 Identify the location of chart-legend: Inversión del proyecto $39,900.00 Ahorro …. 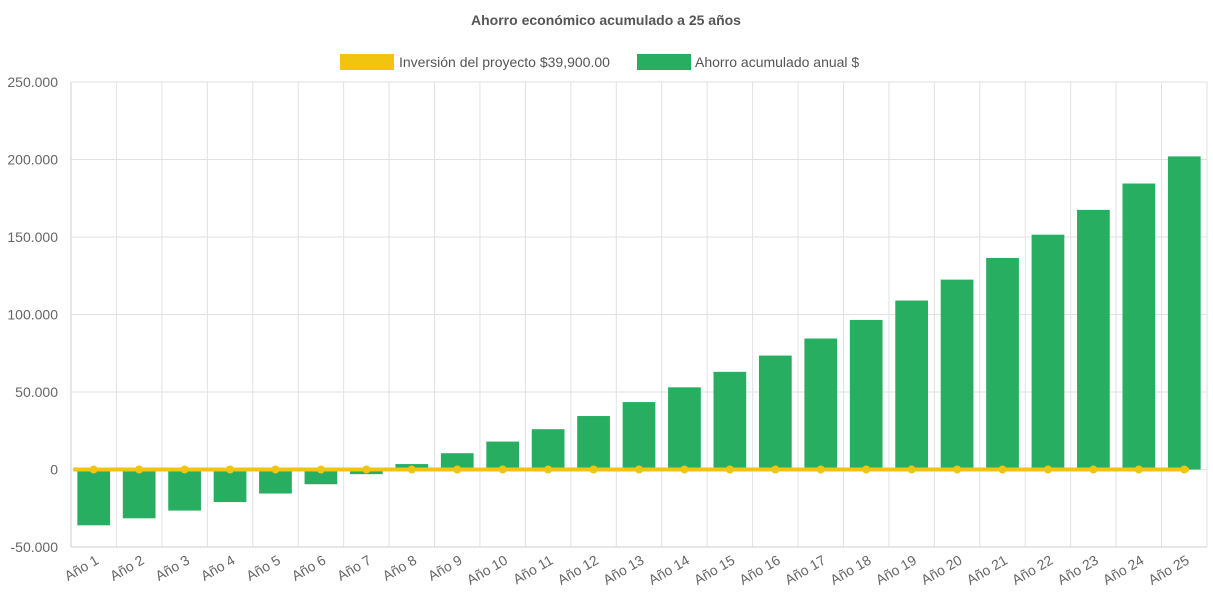
(599, 62).